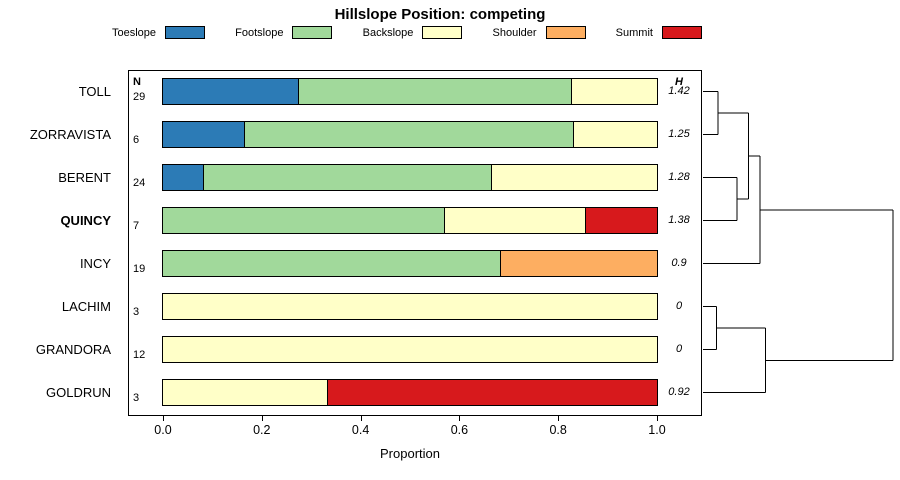  Describe the element at coordinates (539, 32) in the screenshot. I see `legend-item-shoulder: Shoulder` at that location.